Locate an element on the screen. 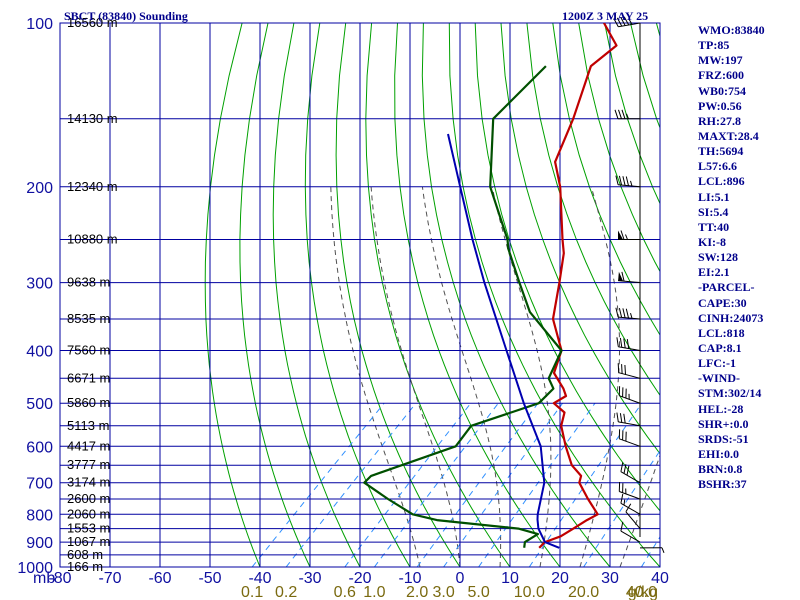 This screenshot has height=600, width=800. height-label: 8535 m is located at coordinates (88, 318).